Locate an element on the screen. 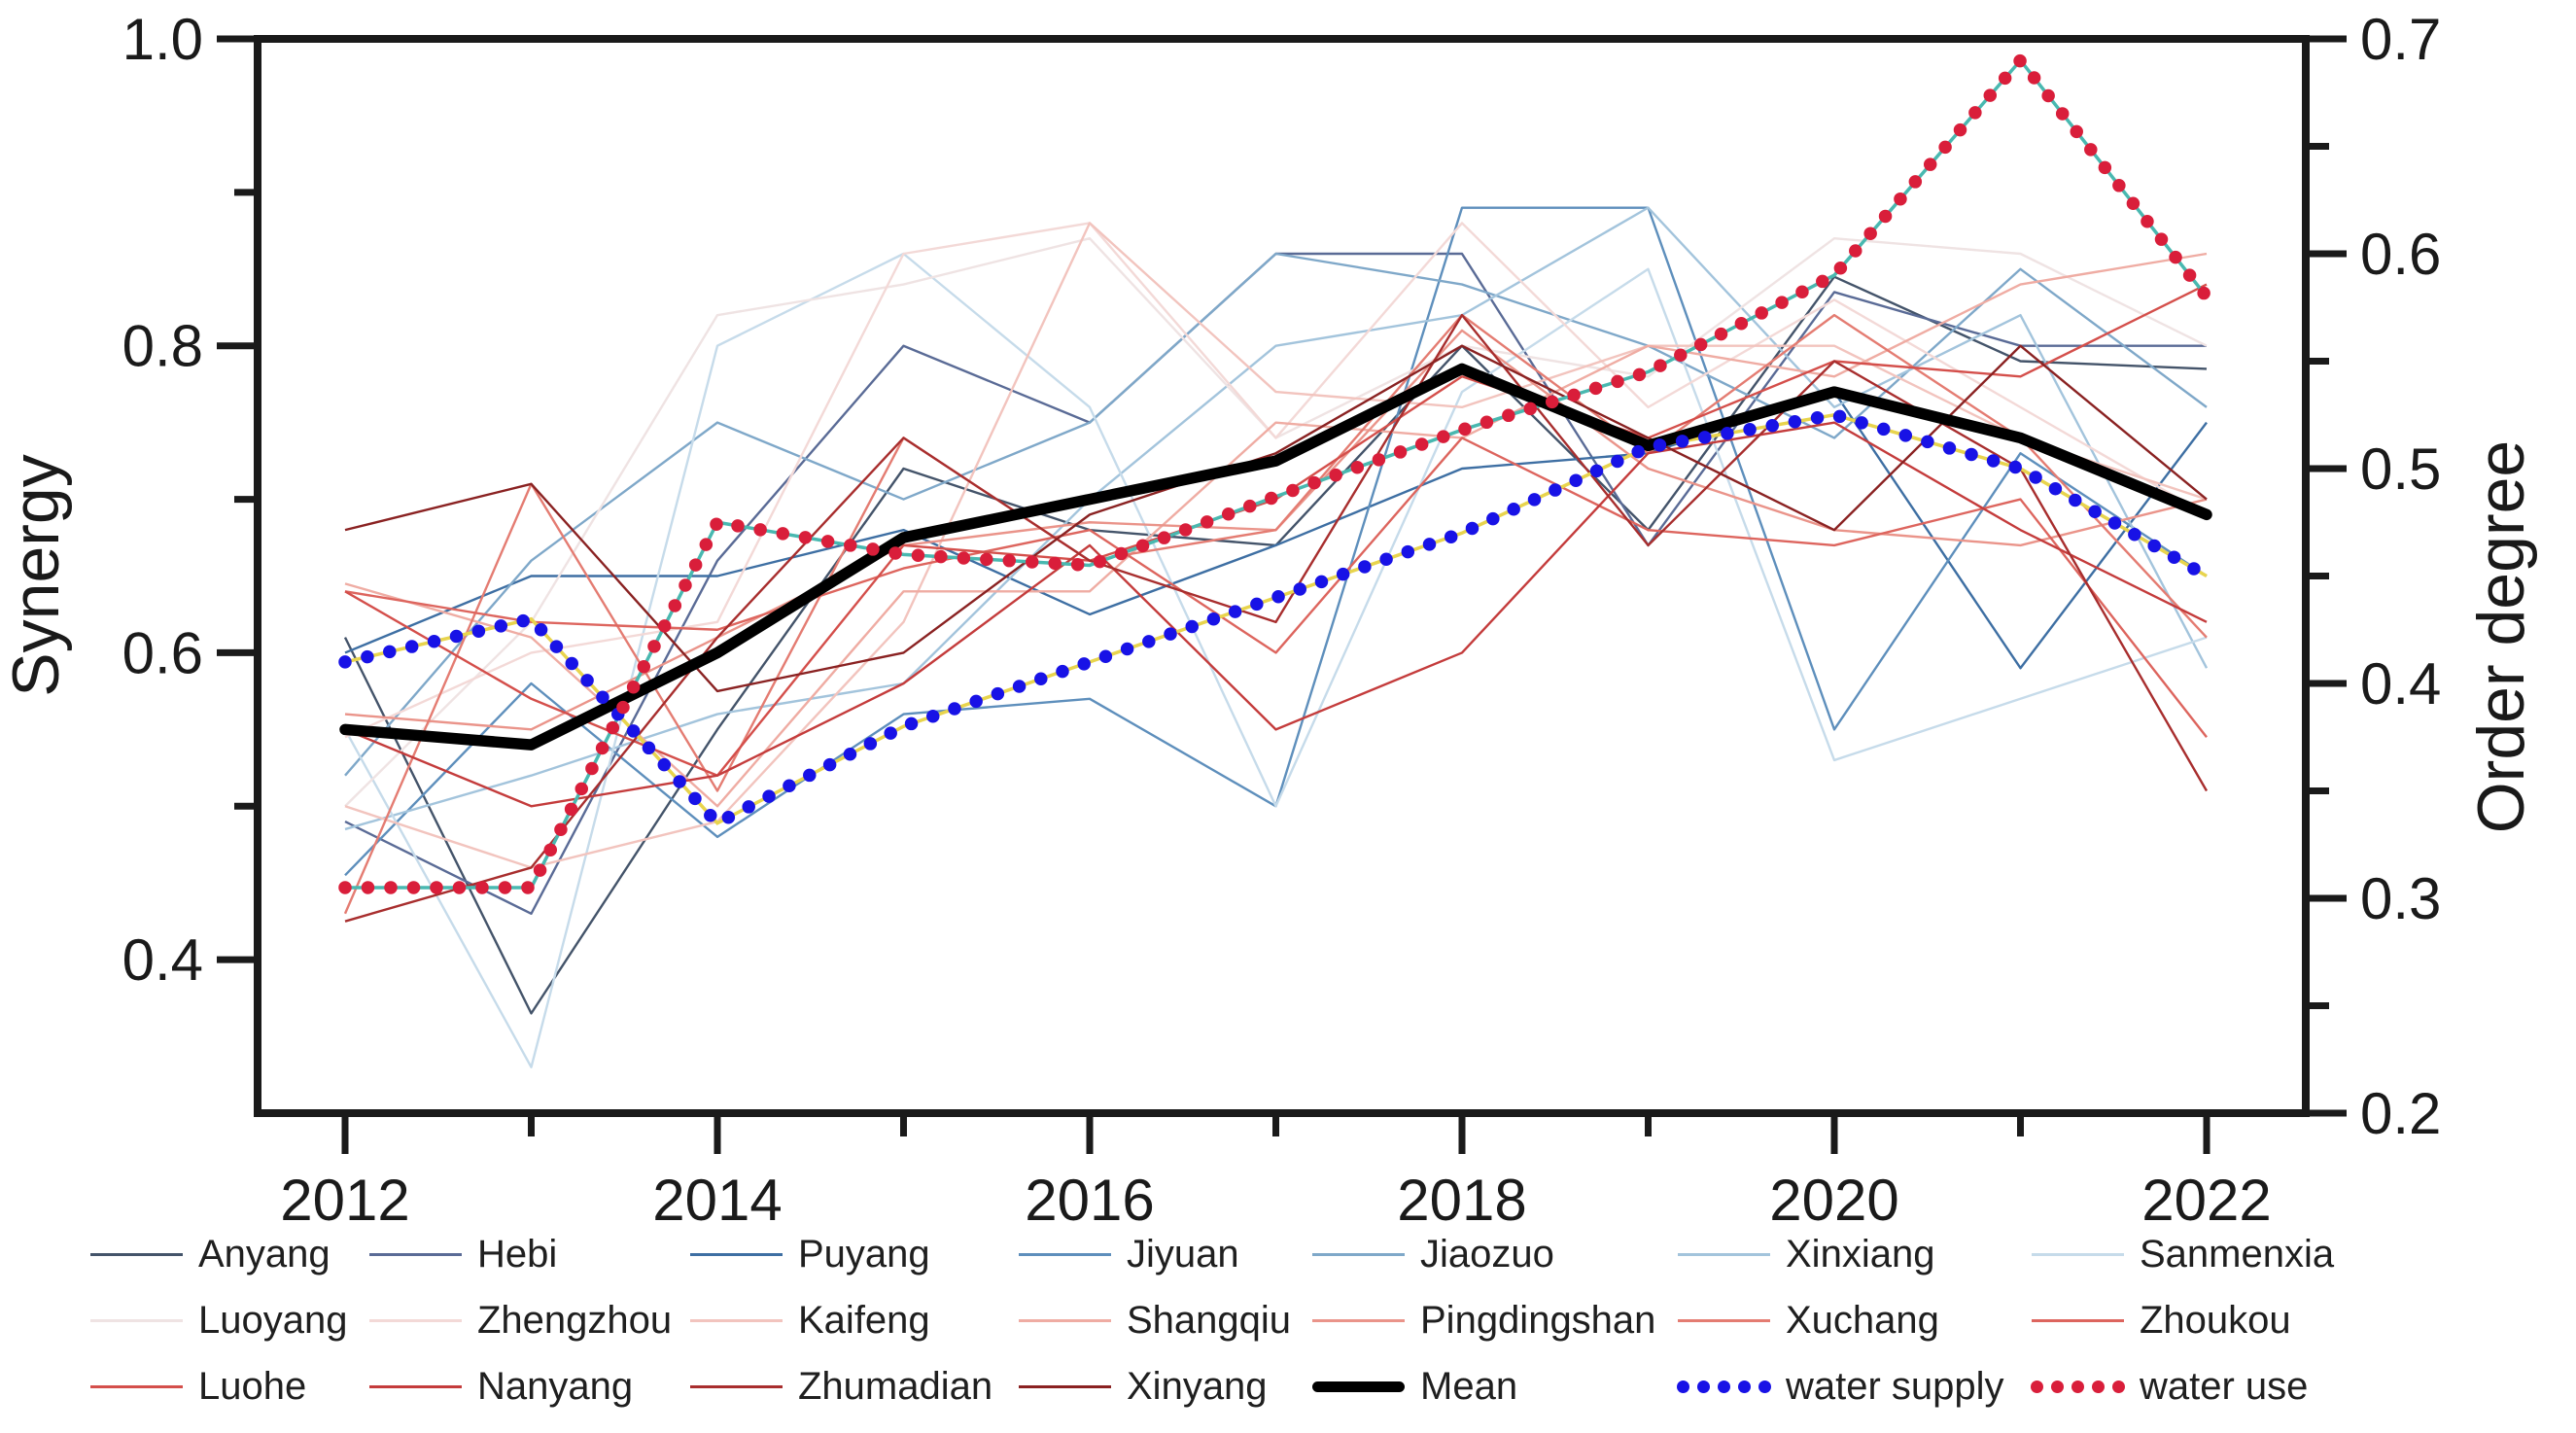 The image size is (2576, 1433). y-axis-title-left: Synergy is located at coordinates (36, 575).